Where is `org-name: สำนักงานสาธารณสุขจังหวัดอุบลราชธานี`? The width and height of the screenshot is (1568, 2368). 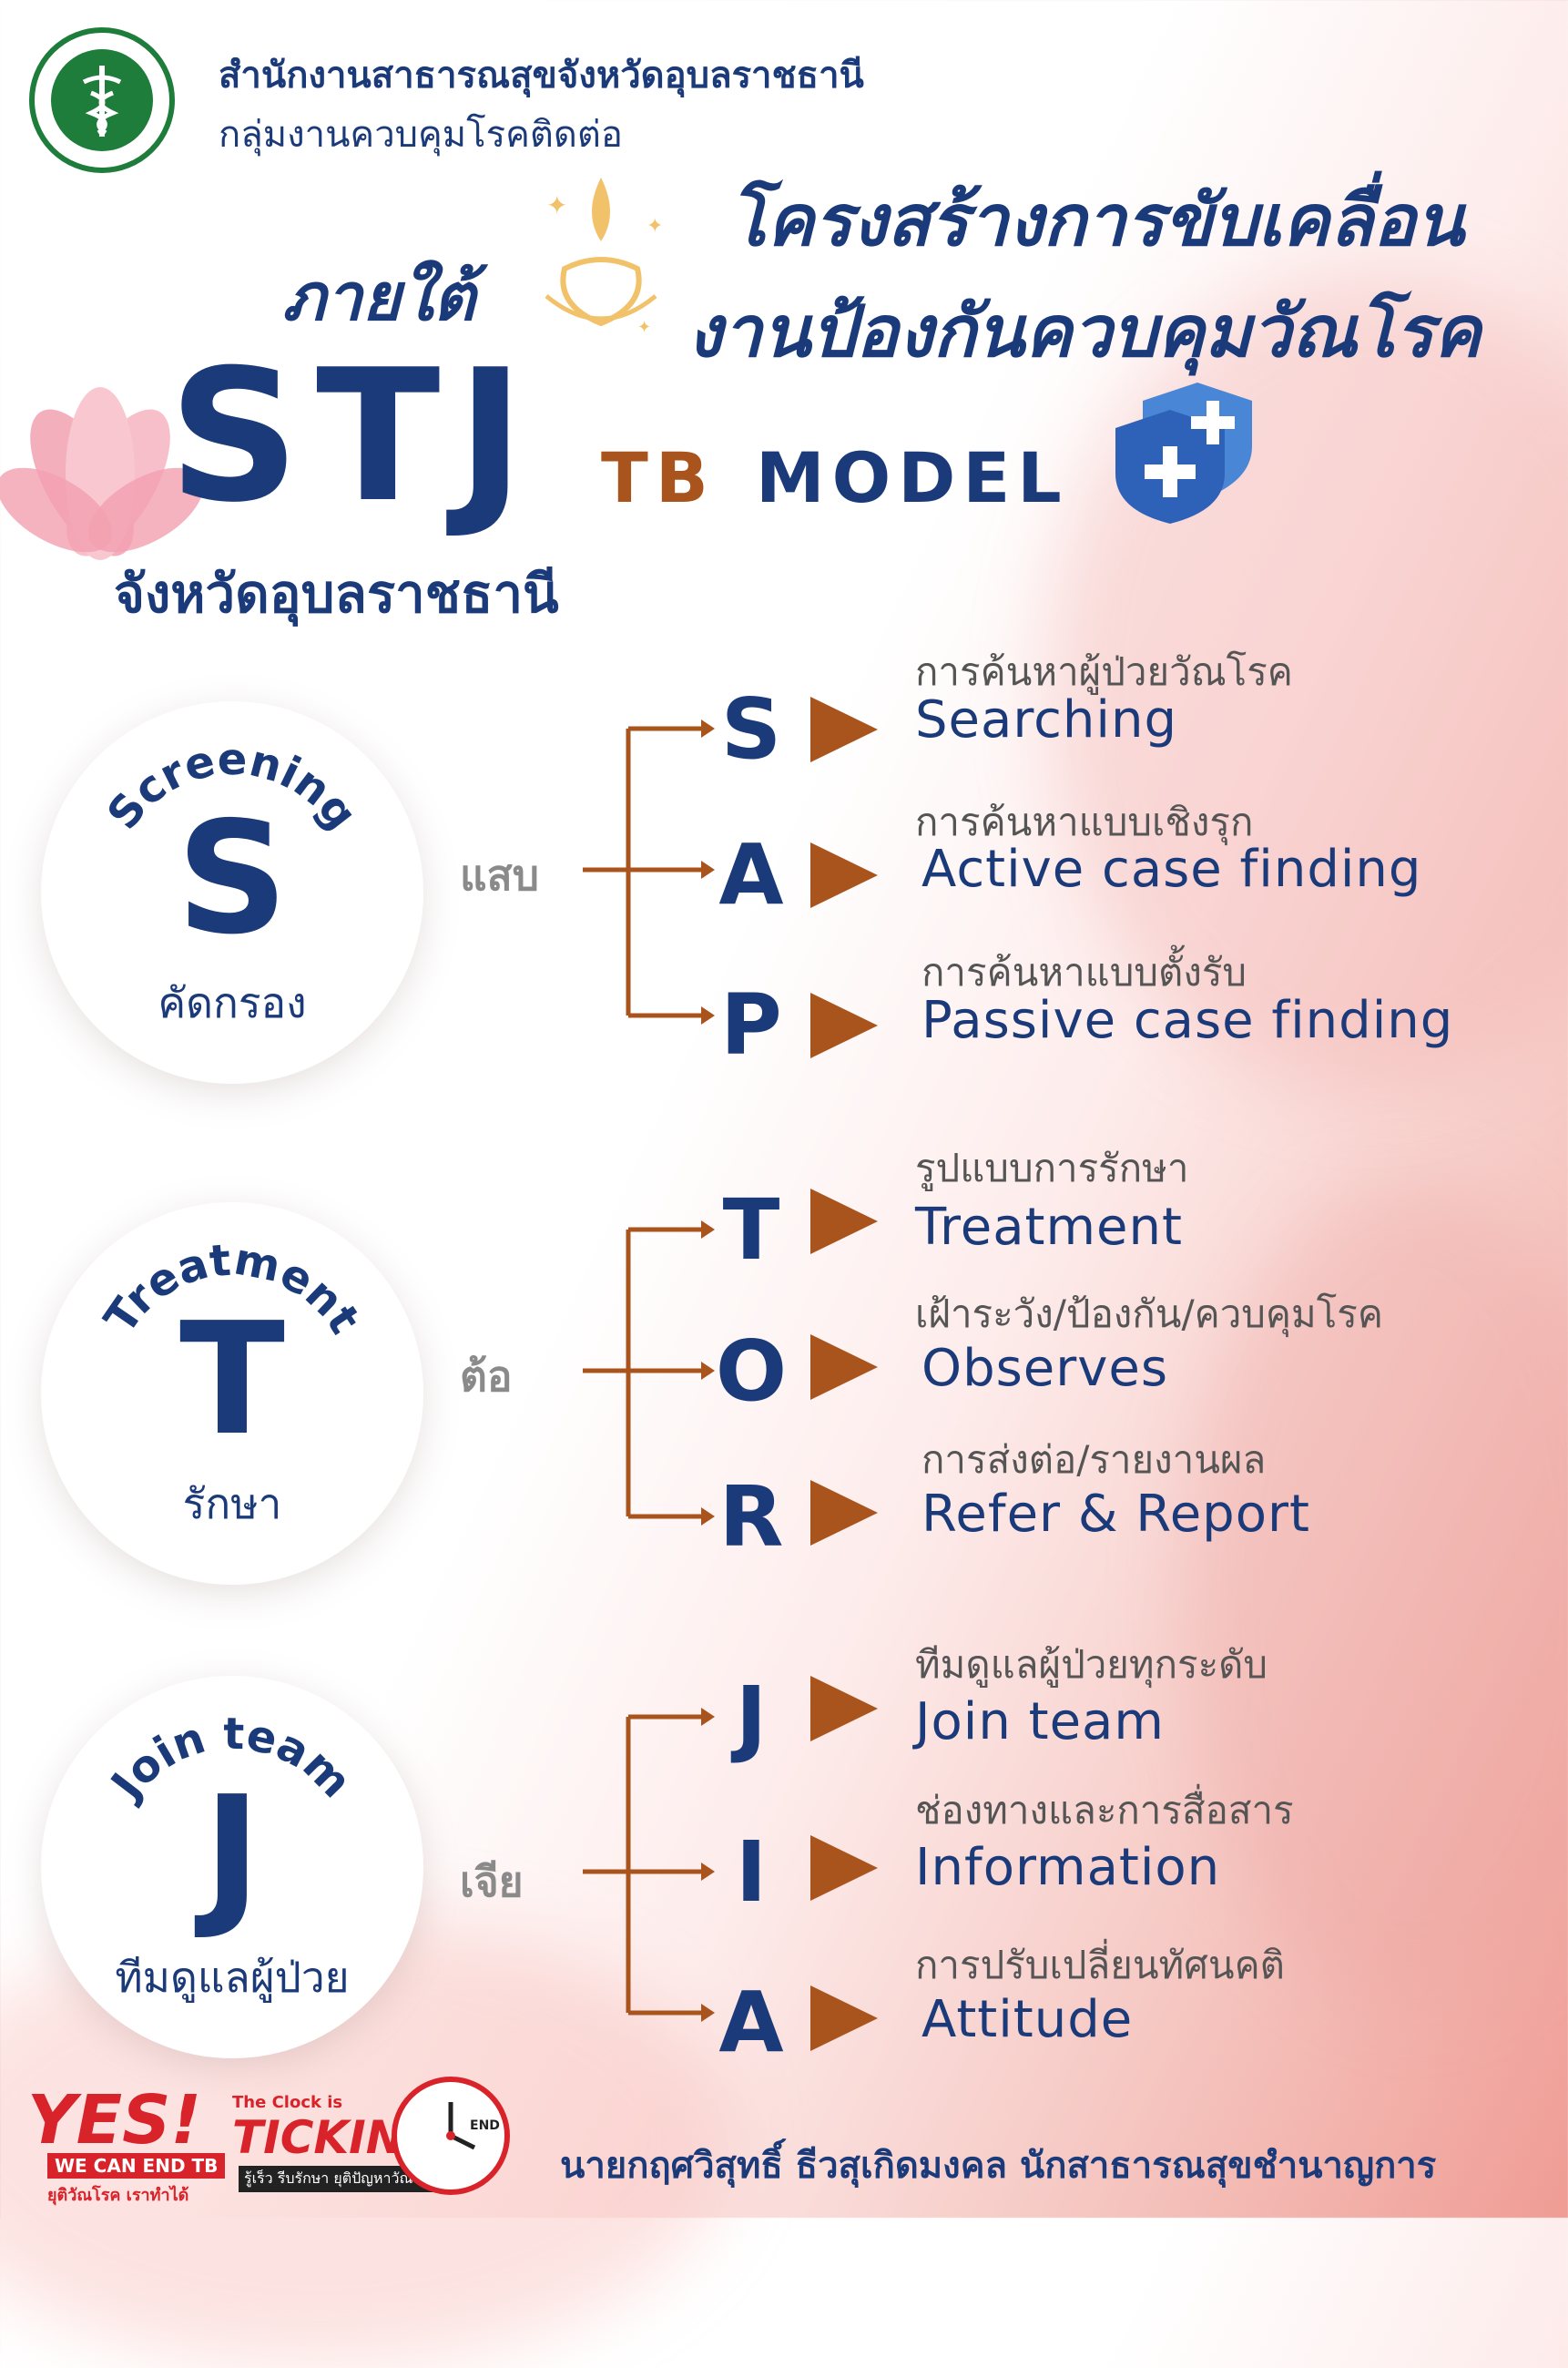
org-name: สำนักงานสาธารณสุขจังหวัดอุบลราชธานี is located at coordinates (541, 76).